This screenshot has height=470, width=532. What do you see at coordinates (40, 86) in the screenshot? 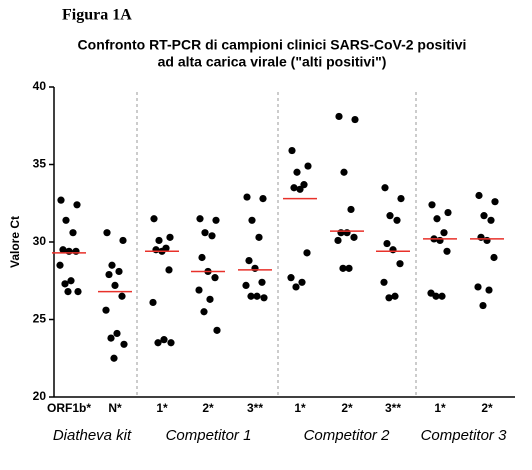
I see `y-tick-label: 40` at bounding box center [40, 86].